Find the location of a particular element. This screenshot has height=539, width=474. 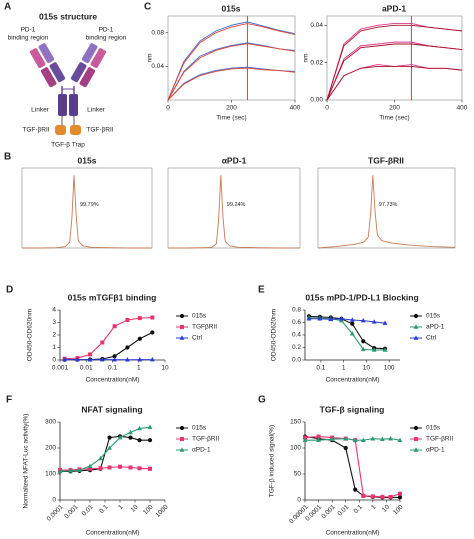

x-tick-label: 0.1 is located at coordinates (320, 368).